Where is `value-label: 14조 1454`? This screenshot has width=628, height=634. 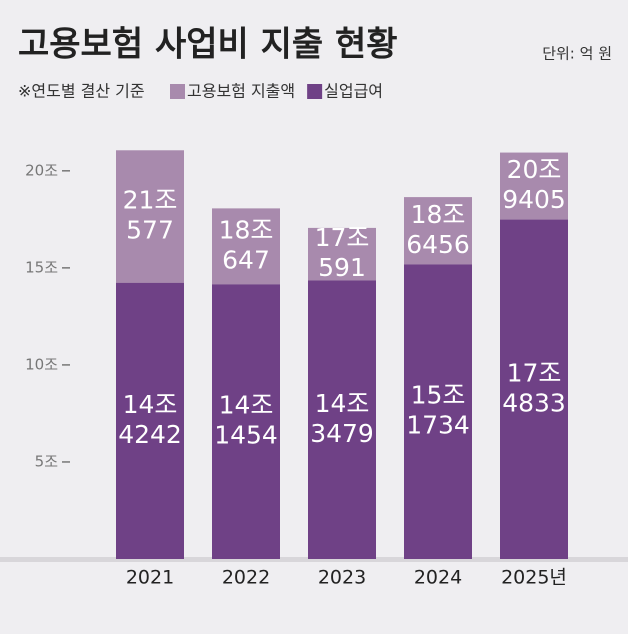 value-label: 14조 1454 is located at coordinates (246, 420).